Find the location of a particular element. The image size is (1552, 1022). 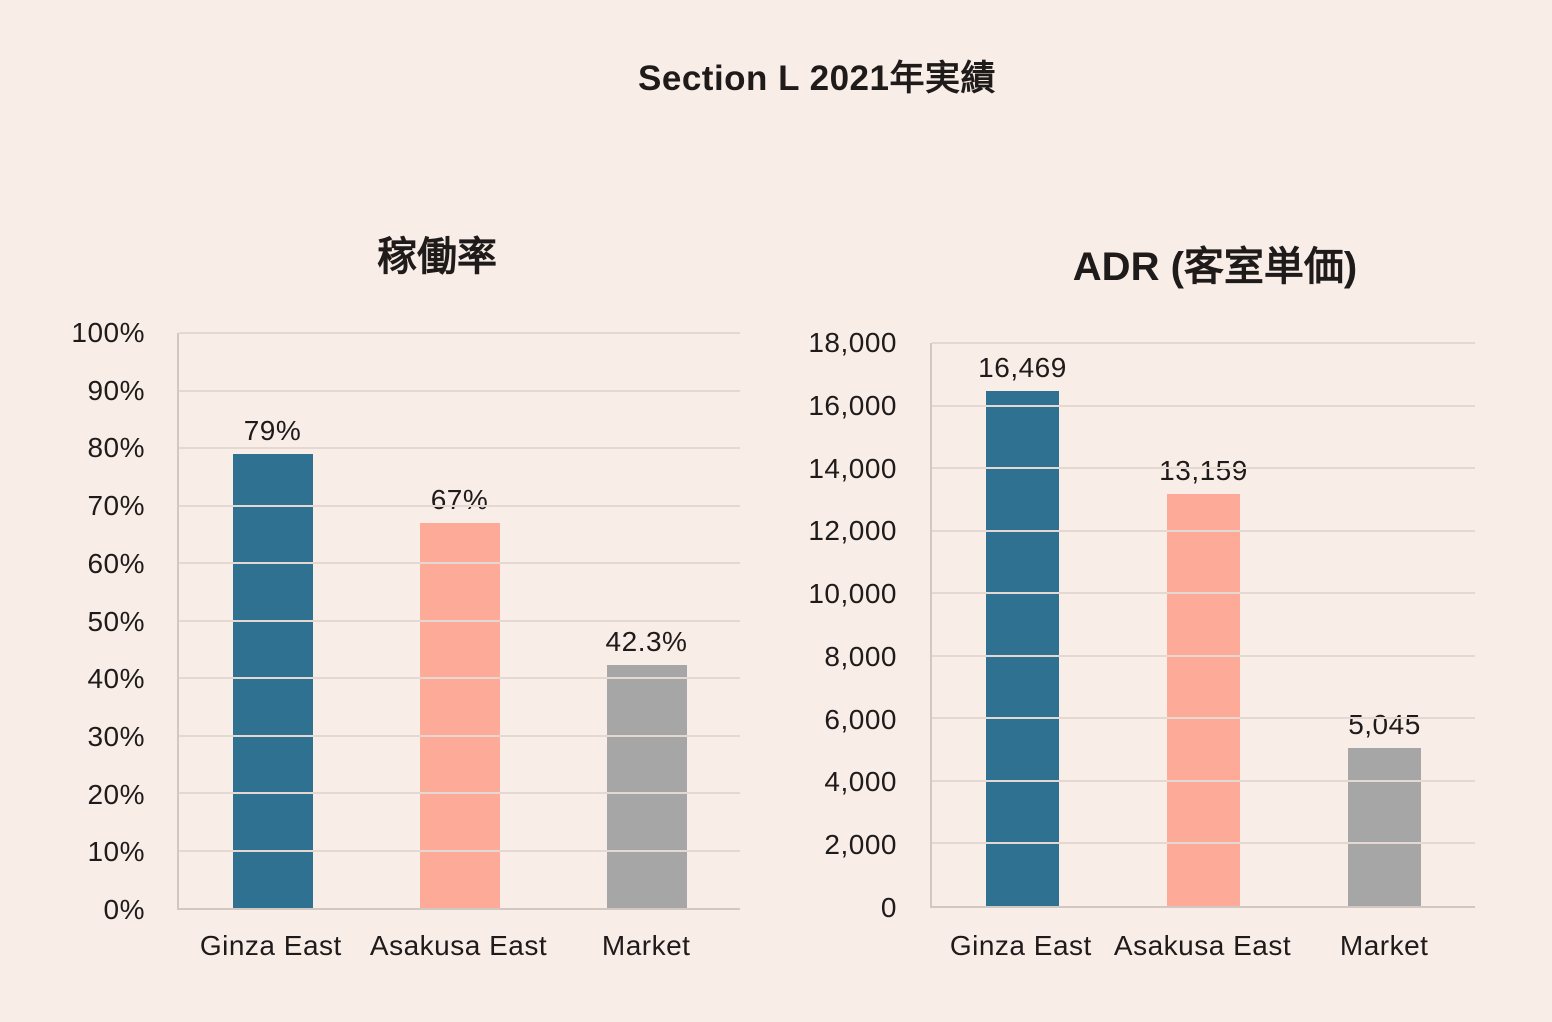

chart-title: ADR (客室単価) is located at coordinates (1215, 267).